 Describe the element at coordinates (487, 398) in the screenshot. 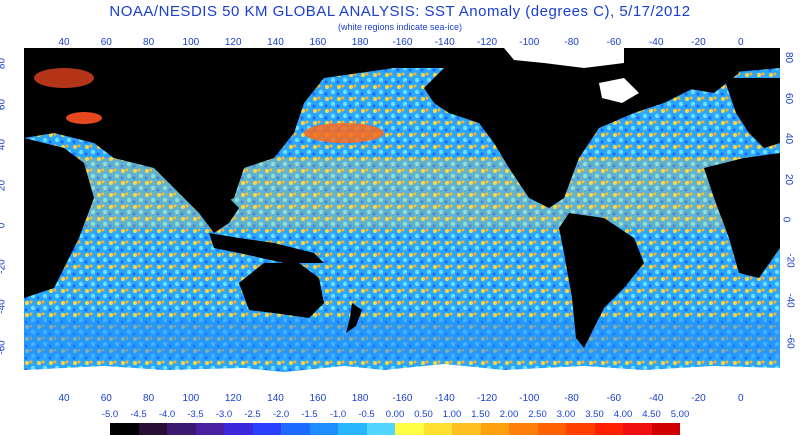

I see `lonBottom-label: -120` at that location.